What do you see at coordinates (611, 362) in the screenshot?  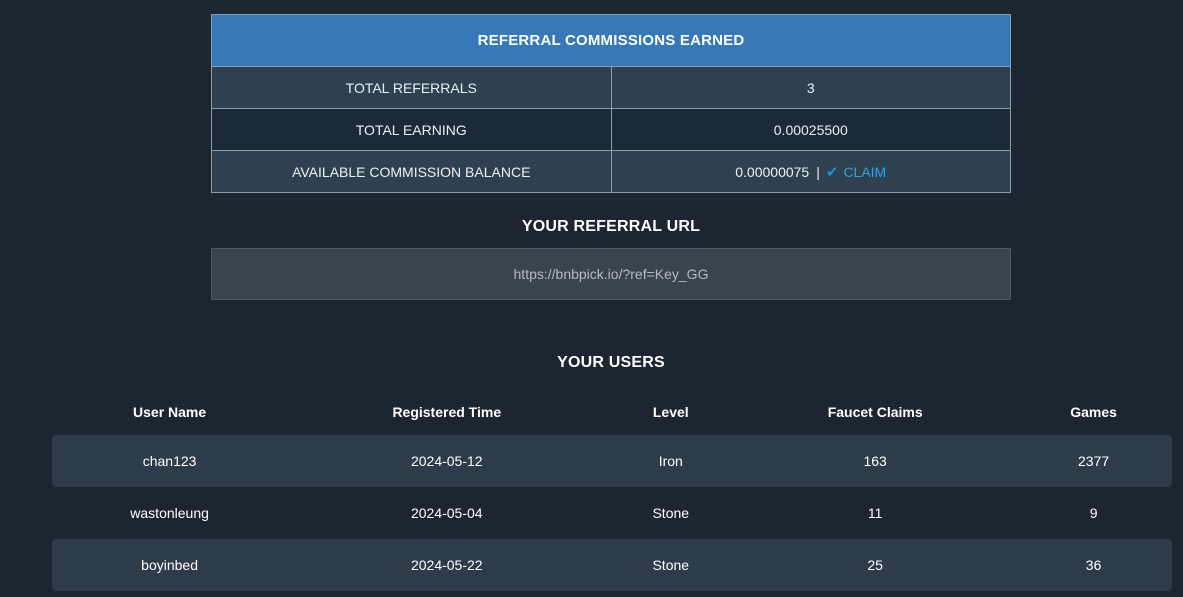 I see `your-users-heading: YOUR USERS` at bounding box center [611, 362].